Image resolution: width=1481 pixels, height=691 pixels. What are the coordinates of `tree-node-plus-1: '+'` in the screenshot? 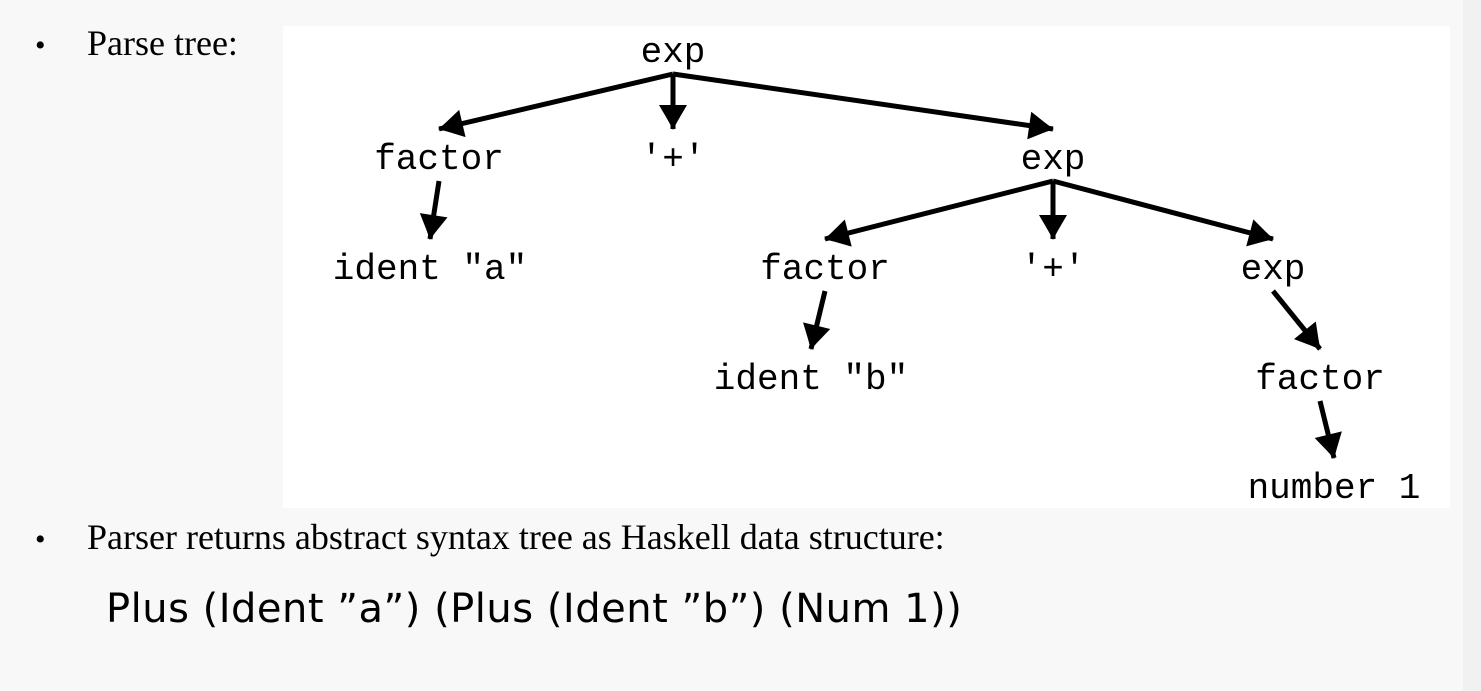 It's located at (673, 159).